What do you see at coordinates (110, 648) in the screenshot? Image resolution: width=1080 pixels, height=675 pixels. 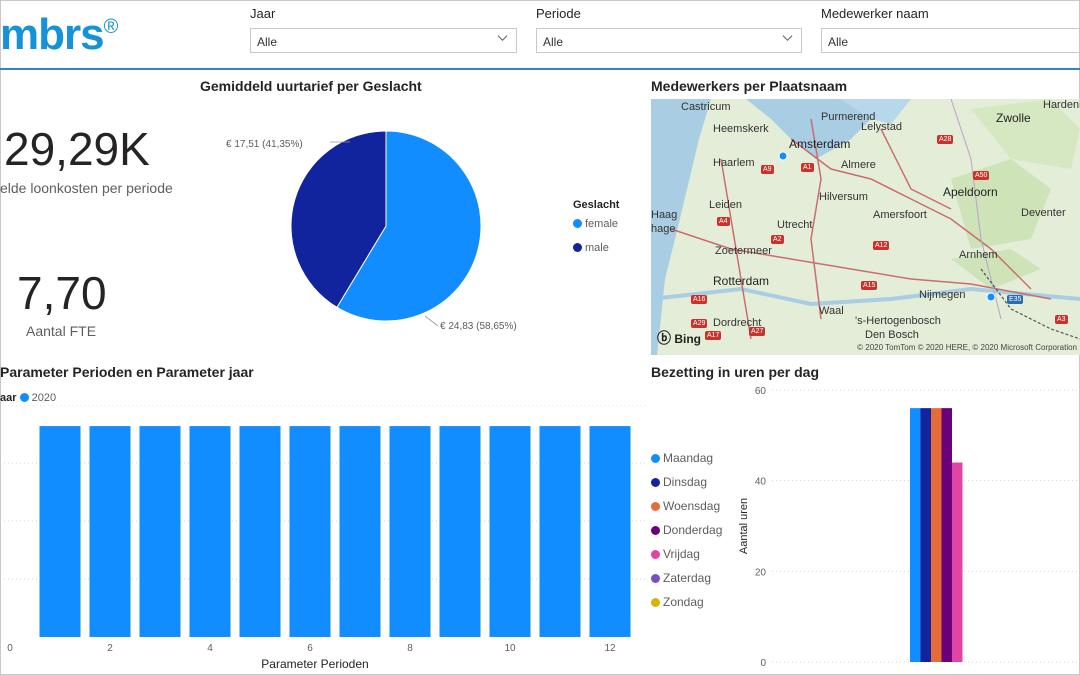 I see `x-tick-label: 2` at bounding box center [110, 648].